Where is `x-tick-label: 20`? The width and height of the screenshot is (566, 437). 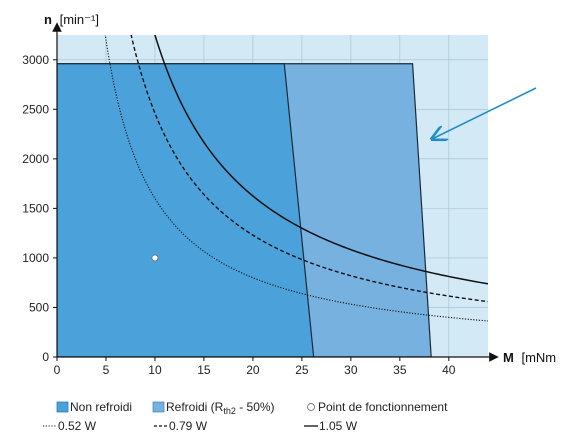
x-tick-label: 20 is located at coordinates (253, 370).